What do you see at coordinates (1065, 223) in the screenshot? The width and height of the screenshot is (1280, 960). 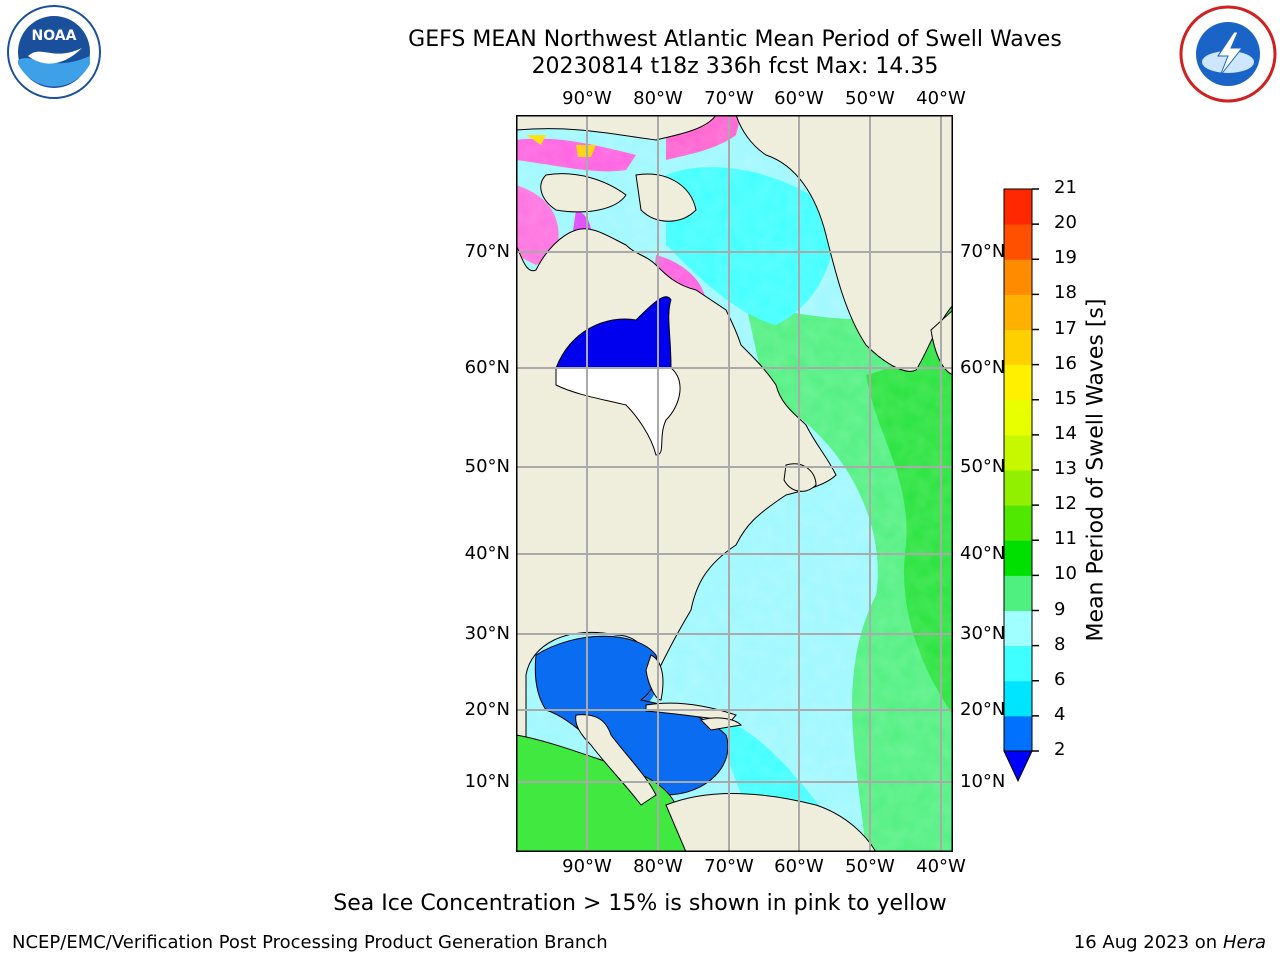 I see `colorbar-tick-label: 20` at bounding box center [1065, 223].